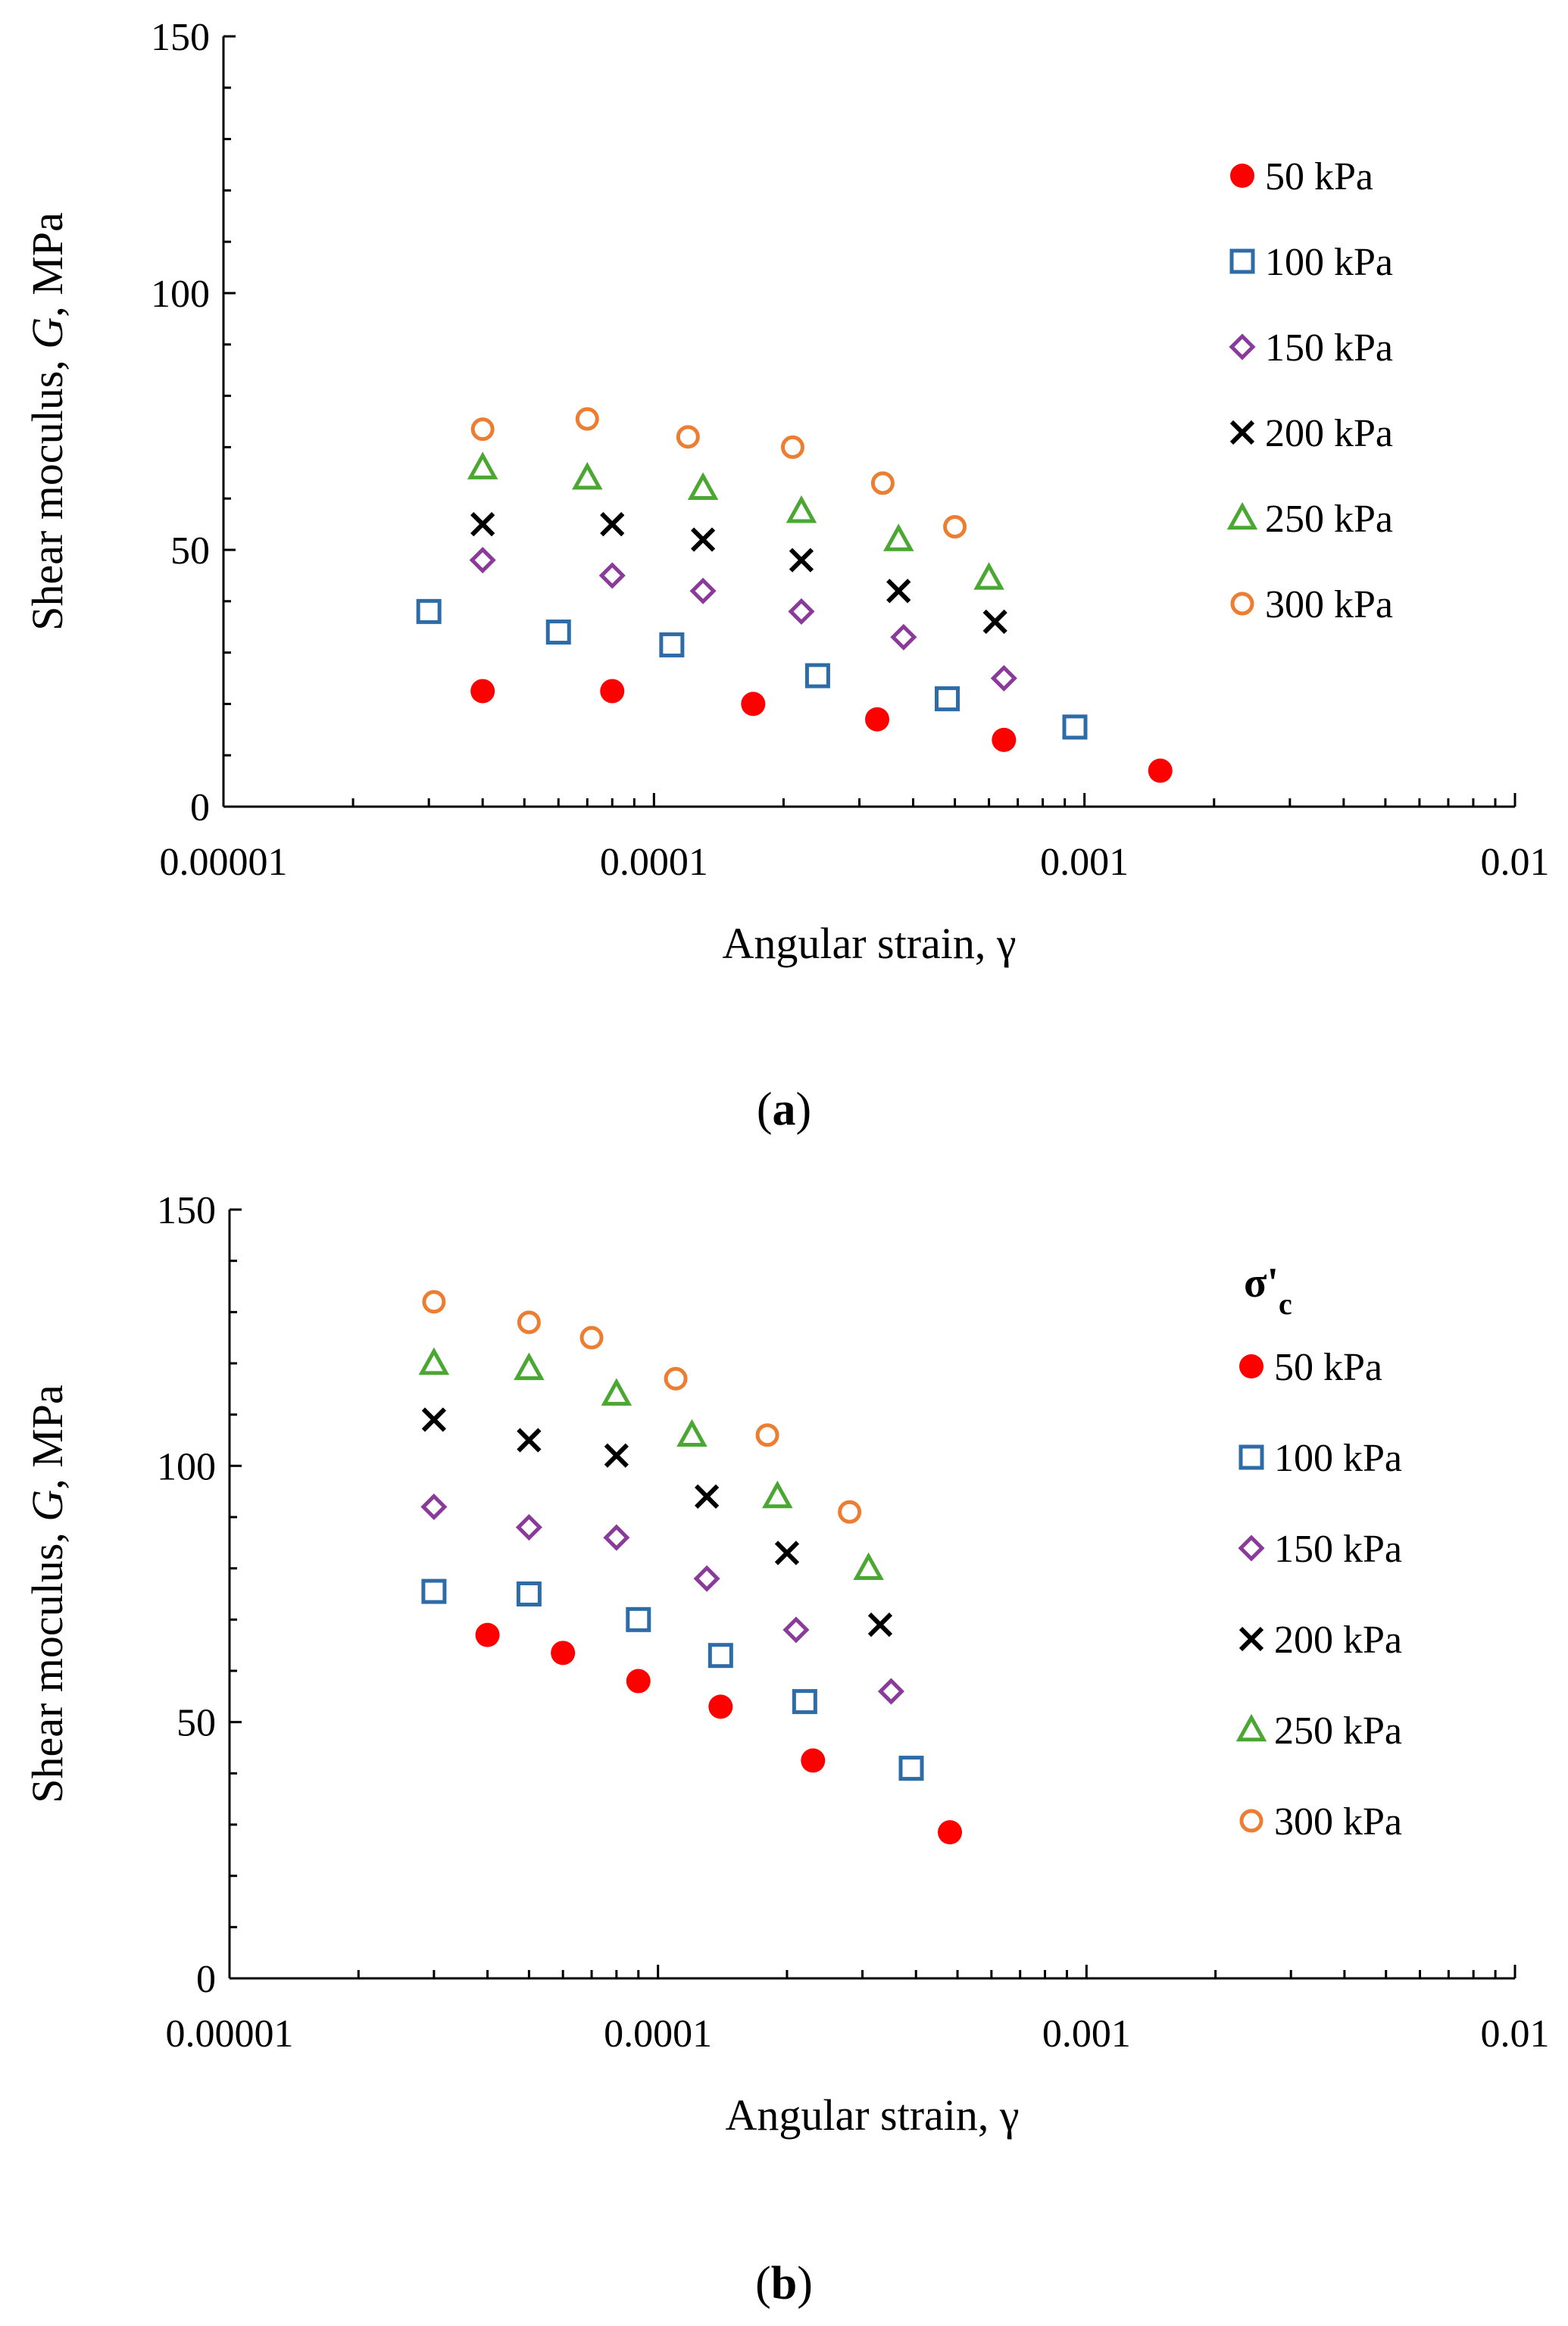 Image resolution: width=1568 pixels, height=2326 pixels. Describe the element at coordinates (1086, 2034) in the screenshot. I see `x-tick-label: 0.001` at that location.